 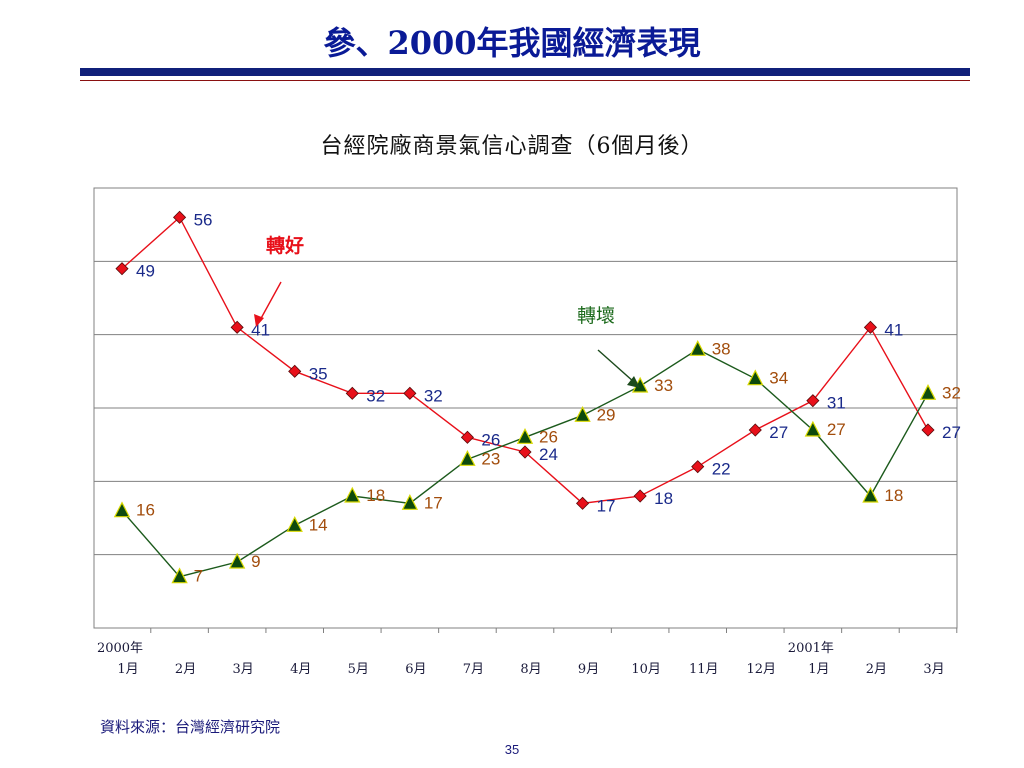 What do you see at coordinates (415, 669) in the screenshot?
I see `x-tick-label: 6月` at bounding box center [415, 669].